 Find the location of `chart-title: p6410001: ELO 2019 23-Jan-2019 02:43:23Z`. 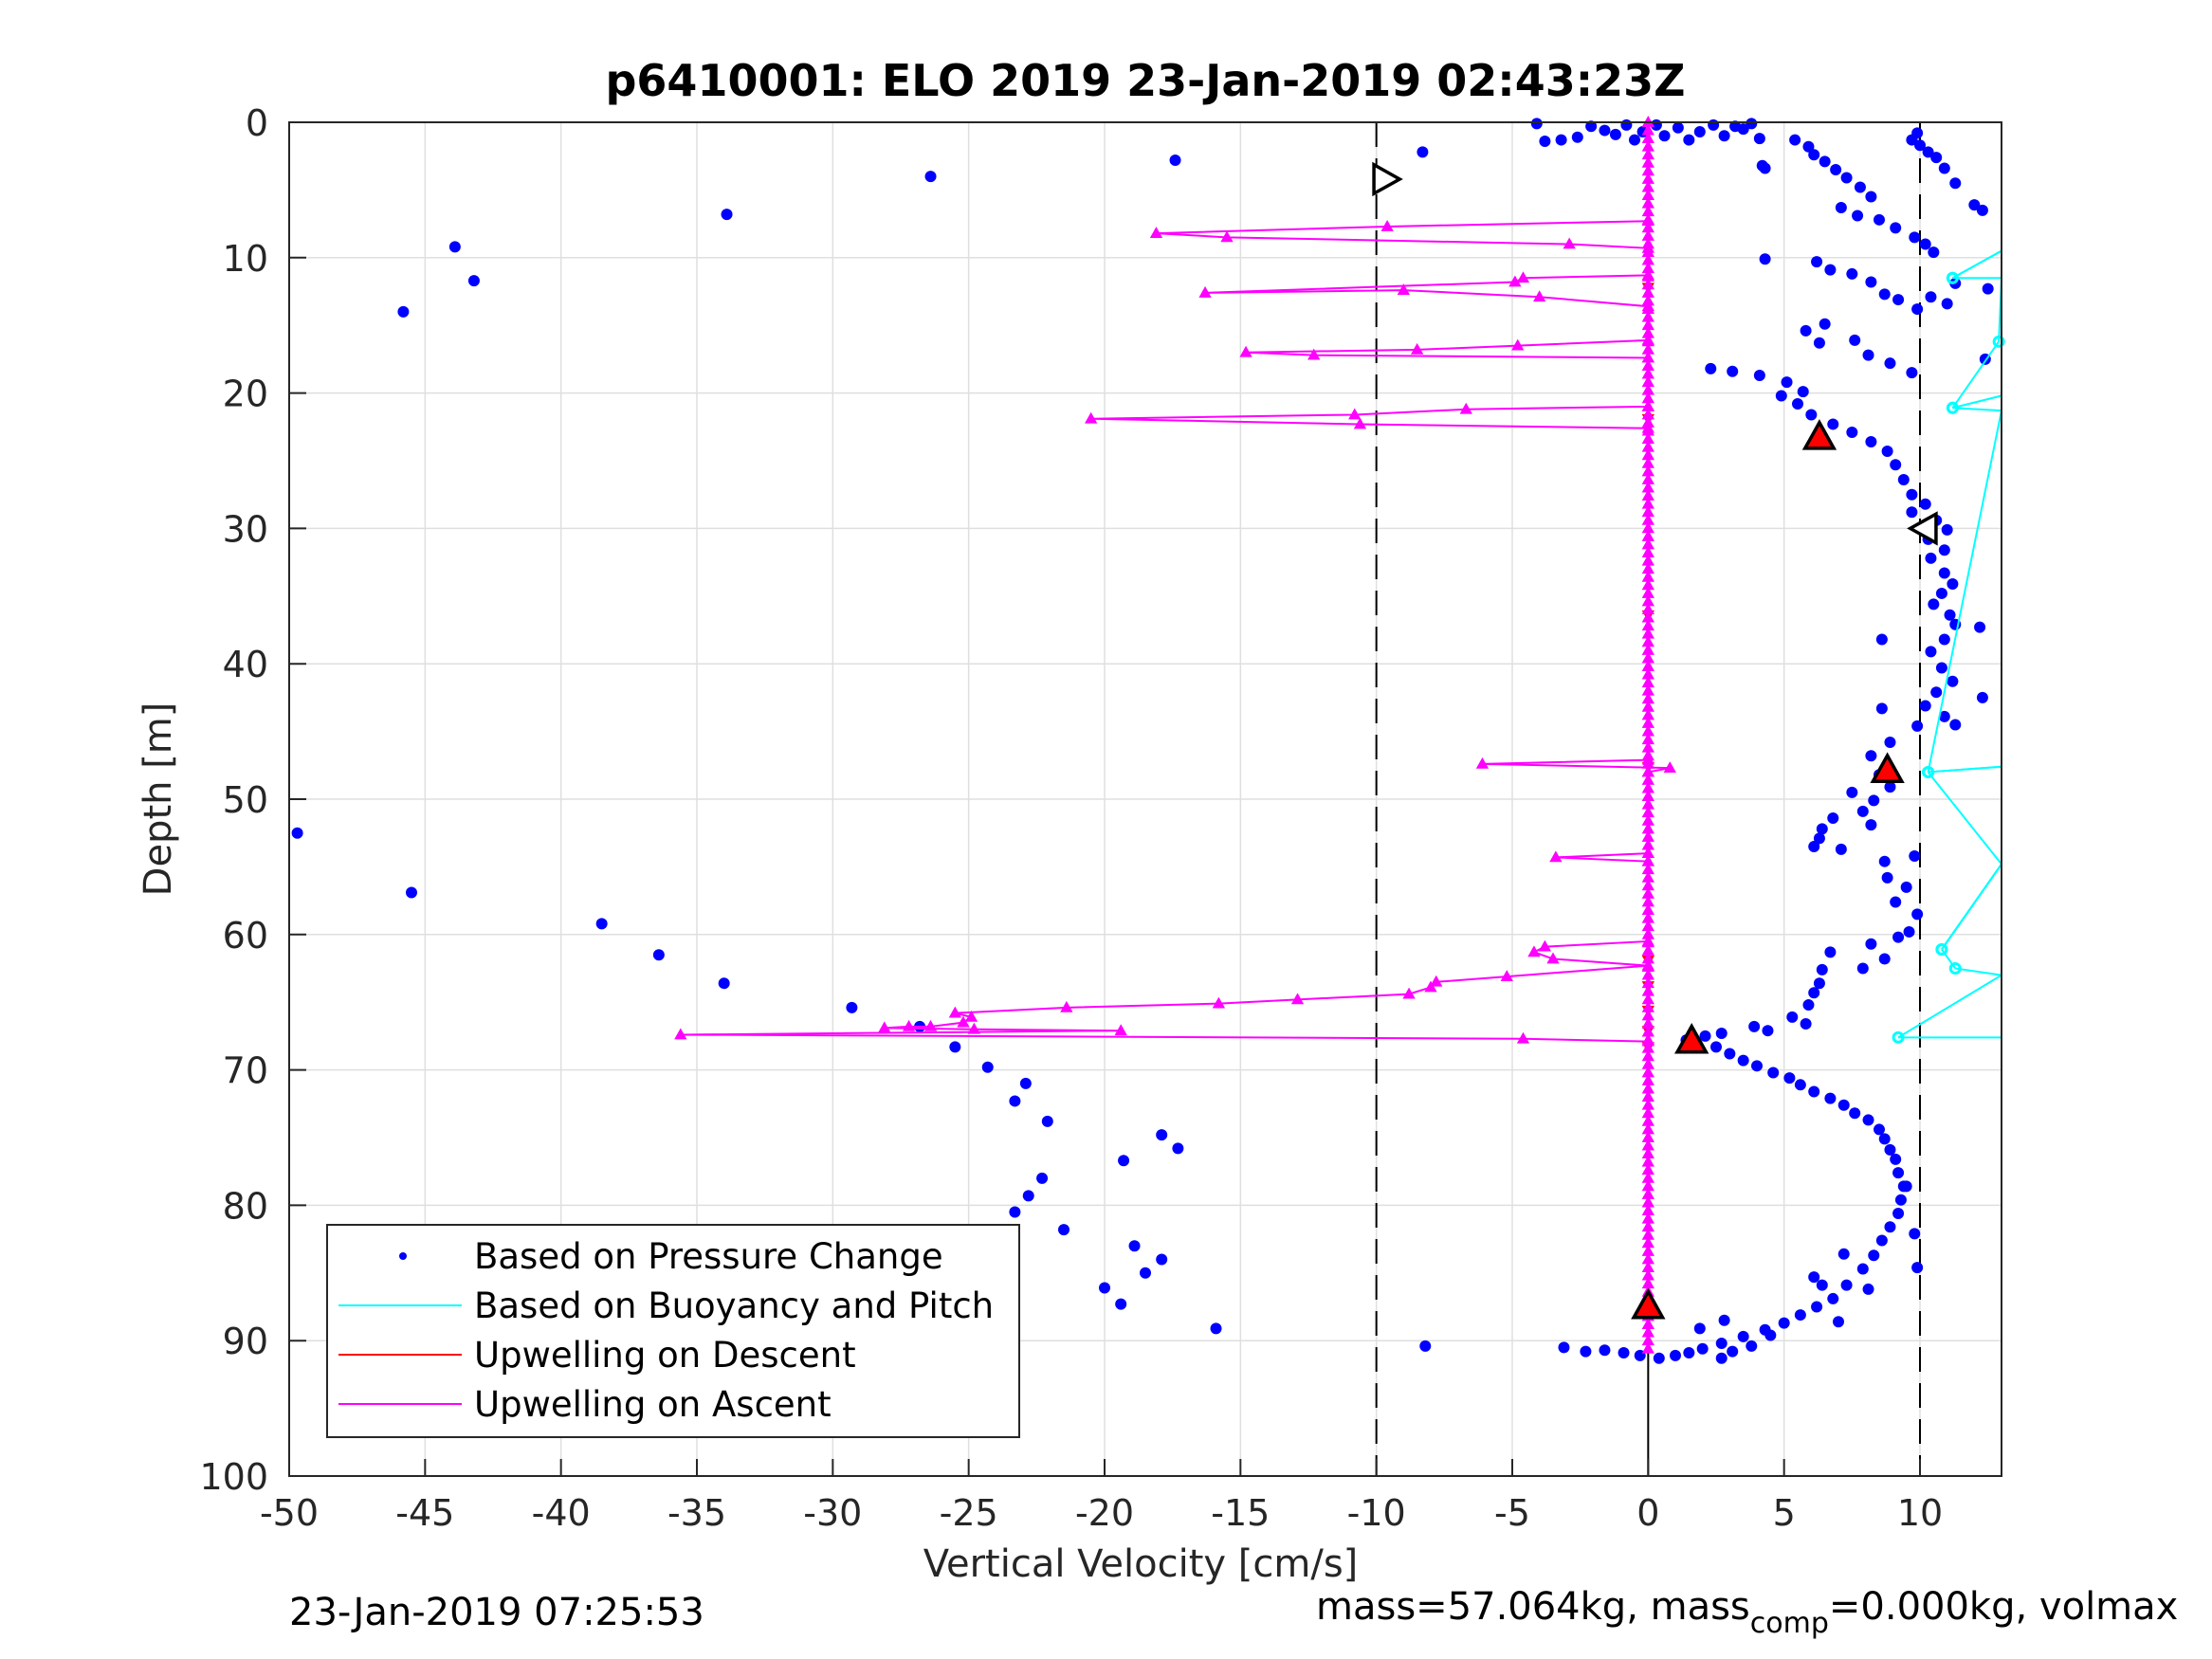

chart-title: p6410001: ELO 2019 23-Jan-2019 02:43:23Z is located at coordinates (1146, 80).